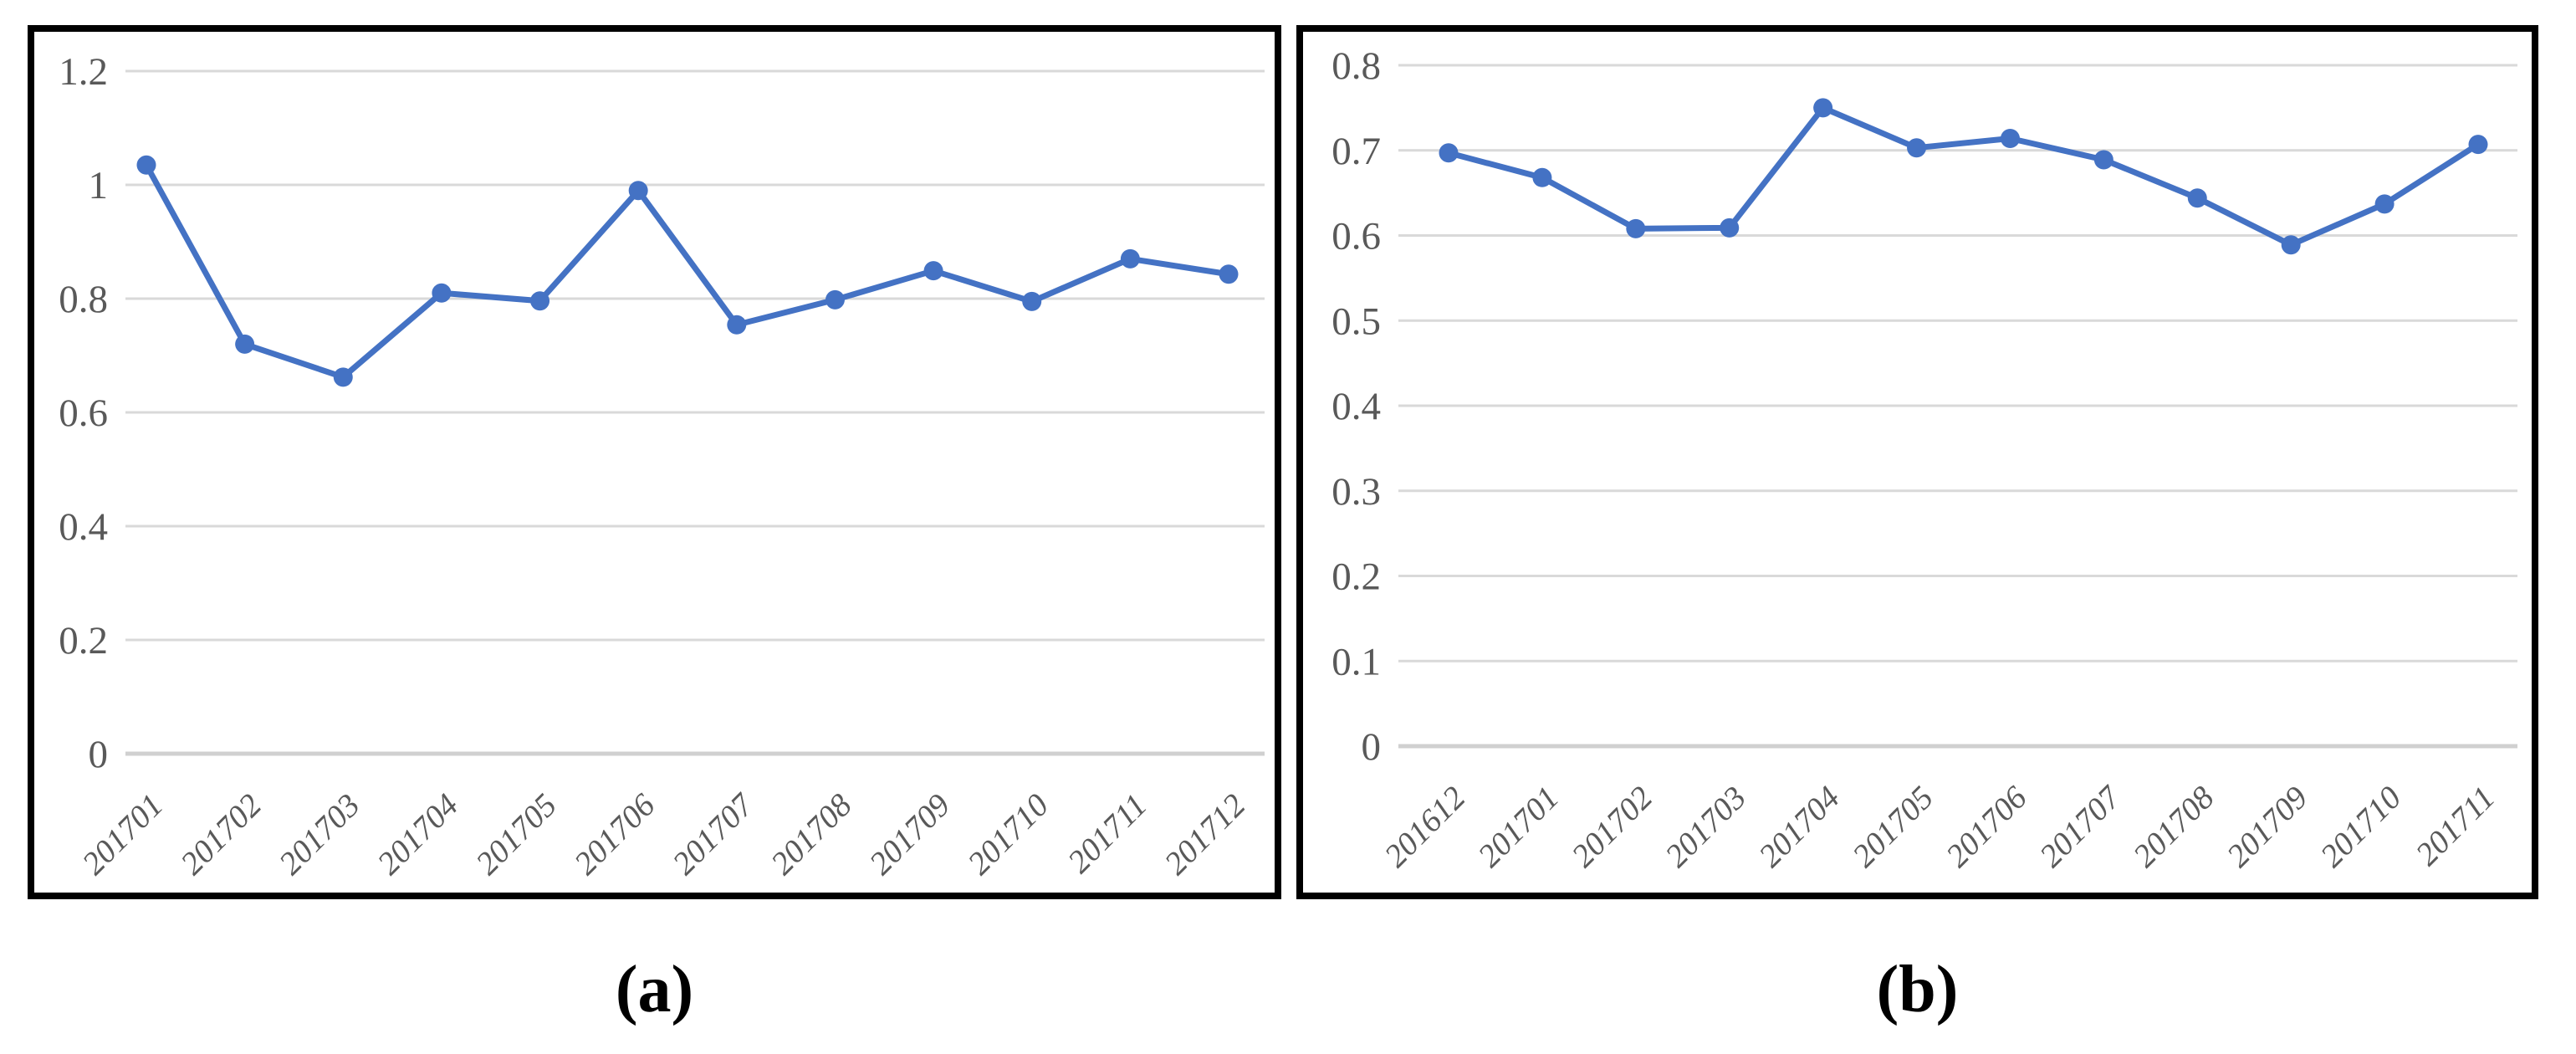 This screenshot has width=2576, height=1054. Describe the element at coordinates (99, 186) in the screenshot. I see `y-tick-label: 1` at that location.